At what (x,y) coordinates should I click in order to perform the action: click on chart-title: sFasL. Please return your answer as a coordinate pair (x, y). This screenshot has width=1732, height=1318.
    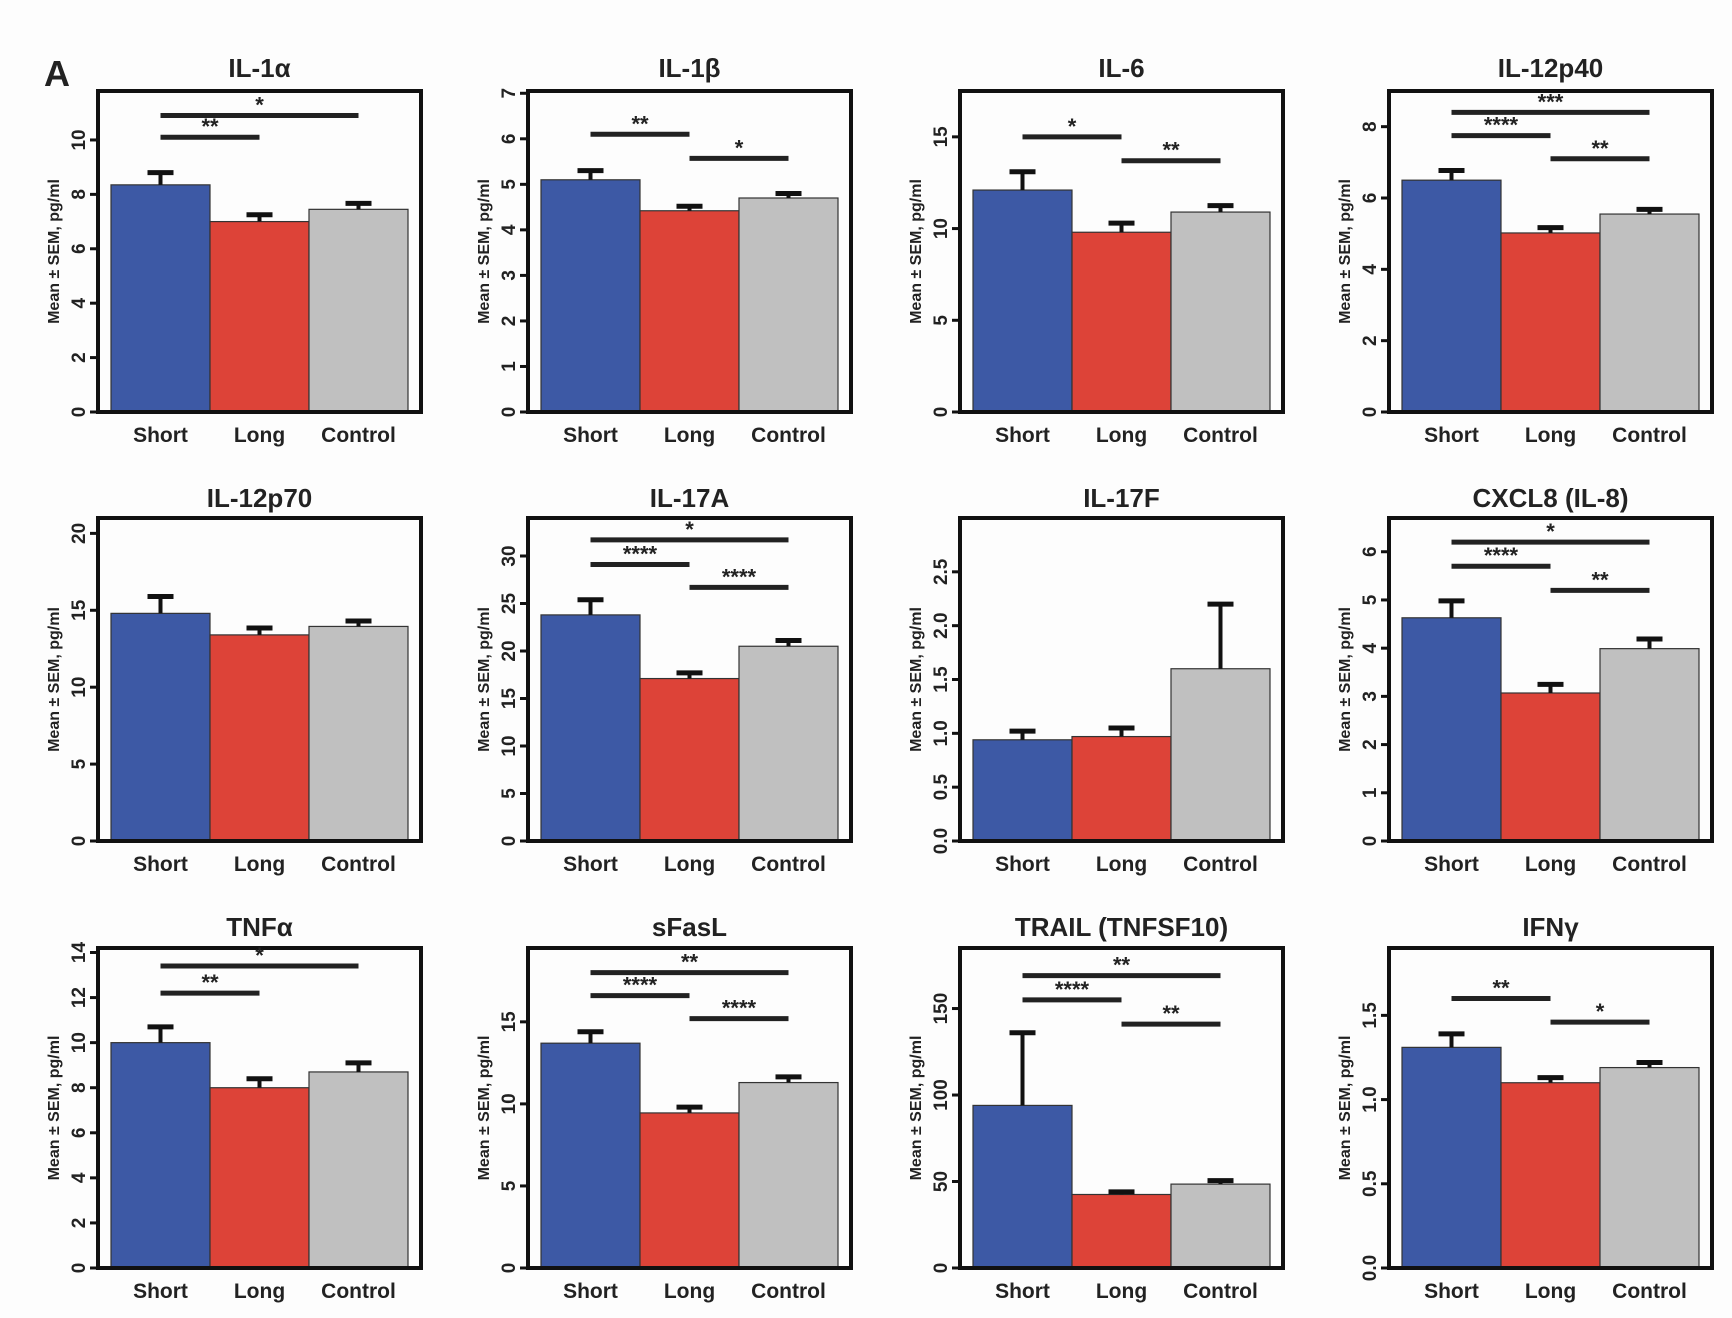
    Looking at the image, I should click on (689, 927).